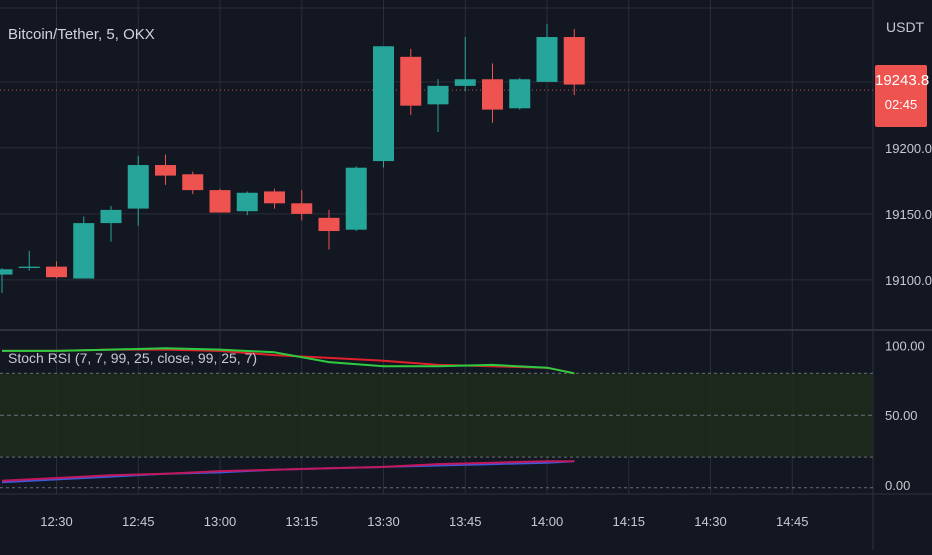  Describe the element at coordinates (465, 521) in the screenshot. I see `time-axis-tick-label: 13:45` at that location.